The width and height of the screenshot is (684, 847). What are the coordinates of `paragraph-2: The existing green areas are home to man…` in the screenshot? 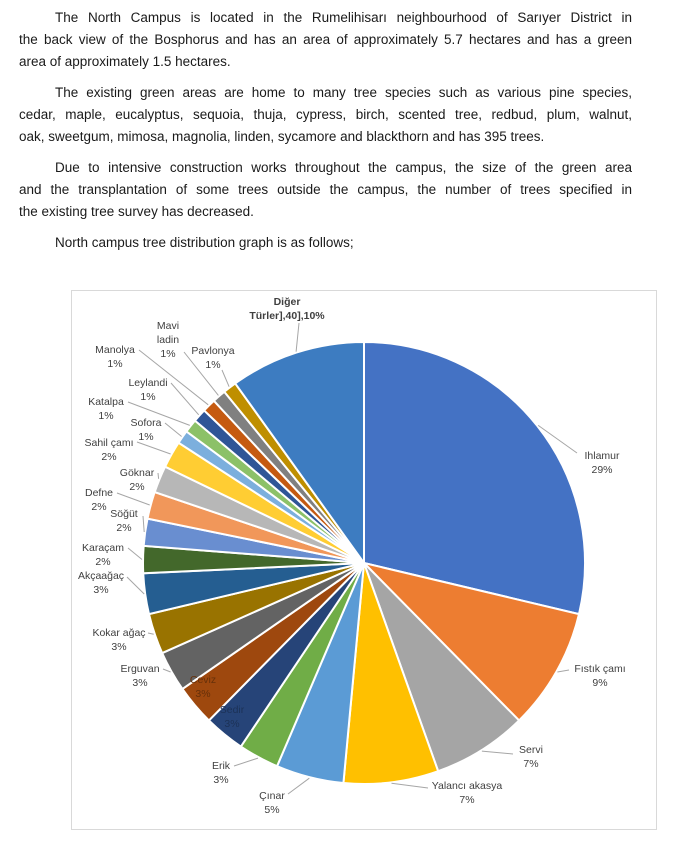 It's located at (325, 115).